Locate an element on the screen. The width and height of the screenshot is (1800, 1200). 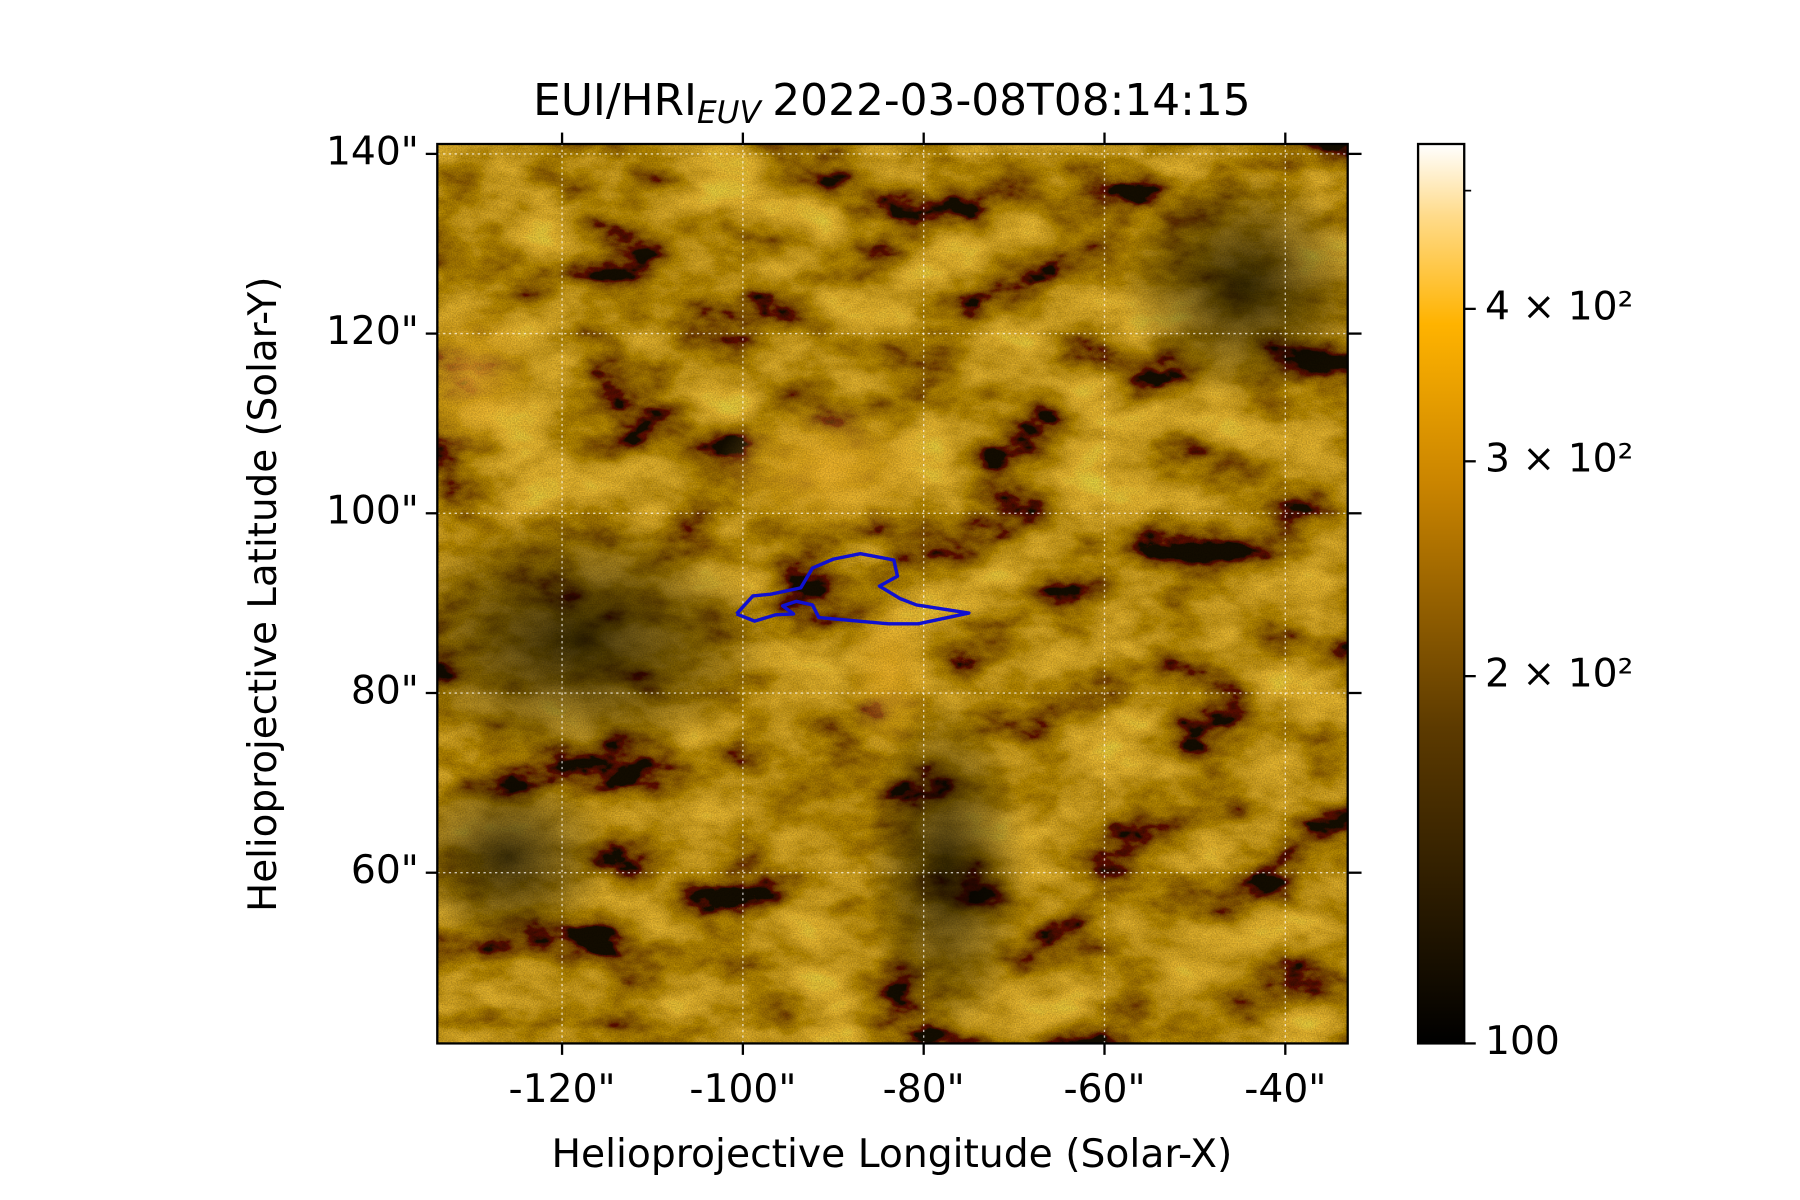
colorbar-tick-label: 2 × 10² is located at coordinates (1559, 674).